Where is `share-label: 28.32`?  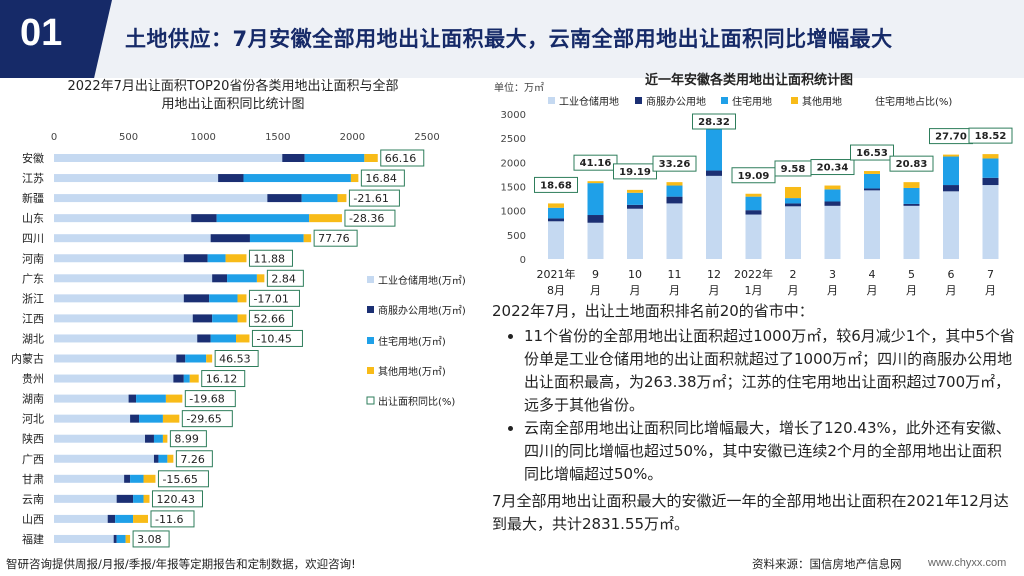 share-label: 28.32 is located at coordinates (714, 122).